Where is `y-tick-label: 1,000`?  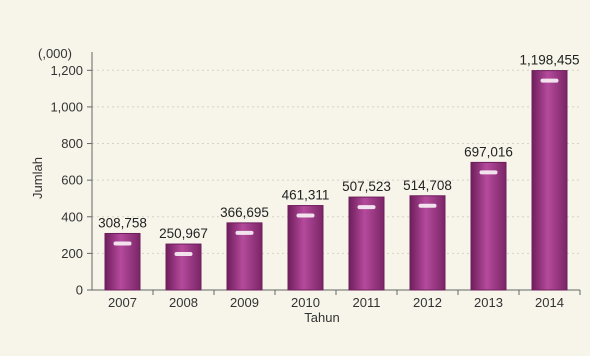 y-tick-label: 1,000 is located at coordinates (66, 106).